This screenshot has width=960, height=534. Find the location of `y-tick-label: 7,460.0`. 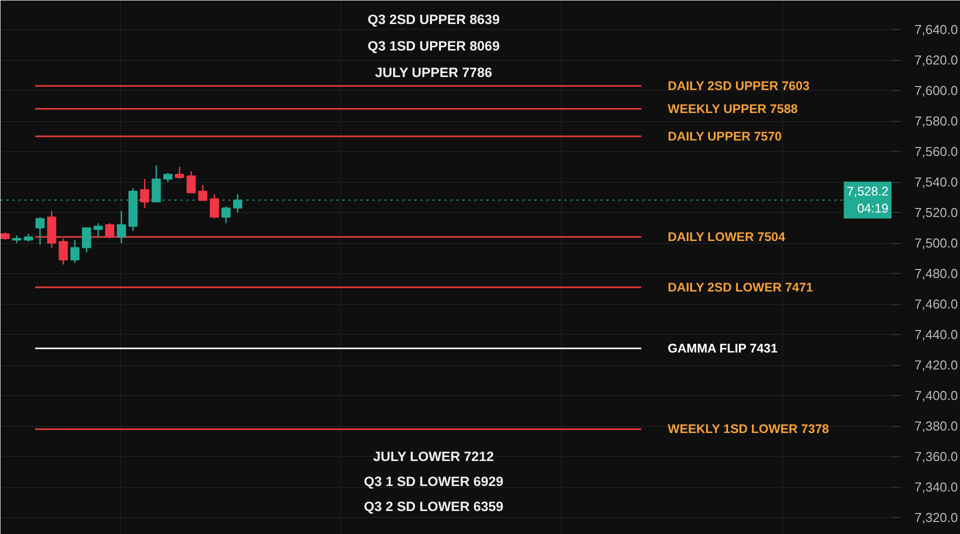

y-tick-label: 7,460.0 is located at coordinates (936, 304).